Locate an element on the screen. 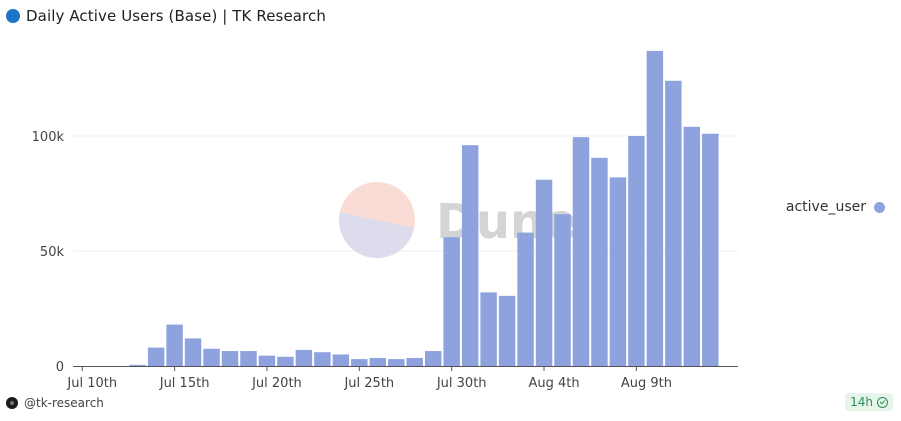 Image resolution: width=901 pixels, height=421 pixels. chart-title: Daily Active Users (Base) | TK Research is located at coordinates (176, 16).